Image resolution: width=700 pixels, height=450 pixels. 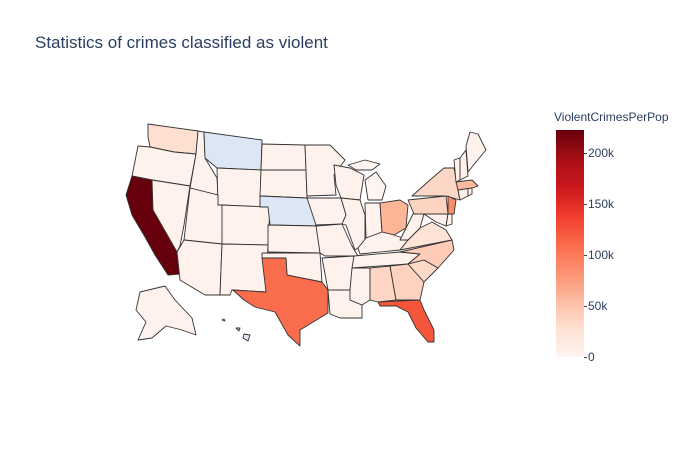 I want to click on state-hi, so click(x=236, y=330).